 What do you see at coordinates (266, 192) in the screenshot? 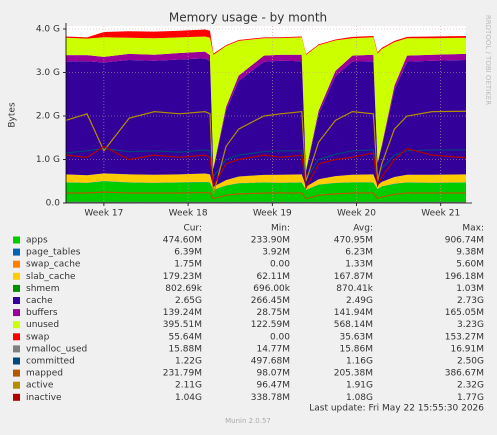
I see `area-apps` at bounding box center [266, 192].